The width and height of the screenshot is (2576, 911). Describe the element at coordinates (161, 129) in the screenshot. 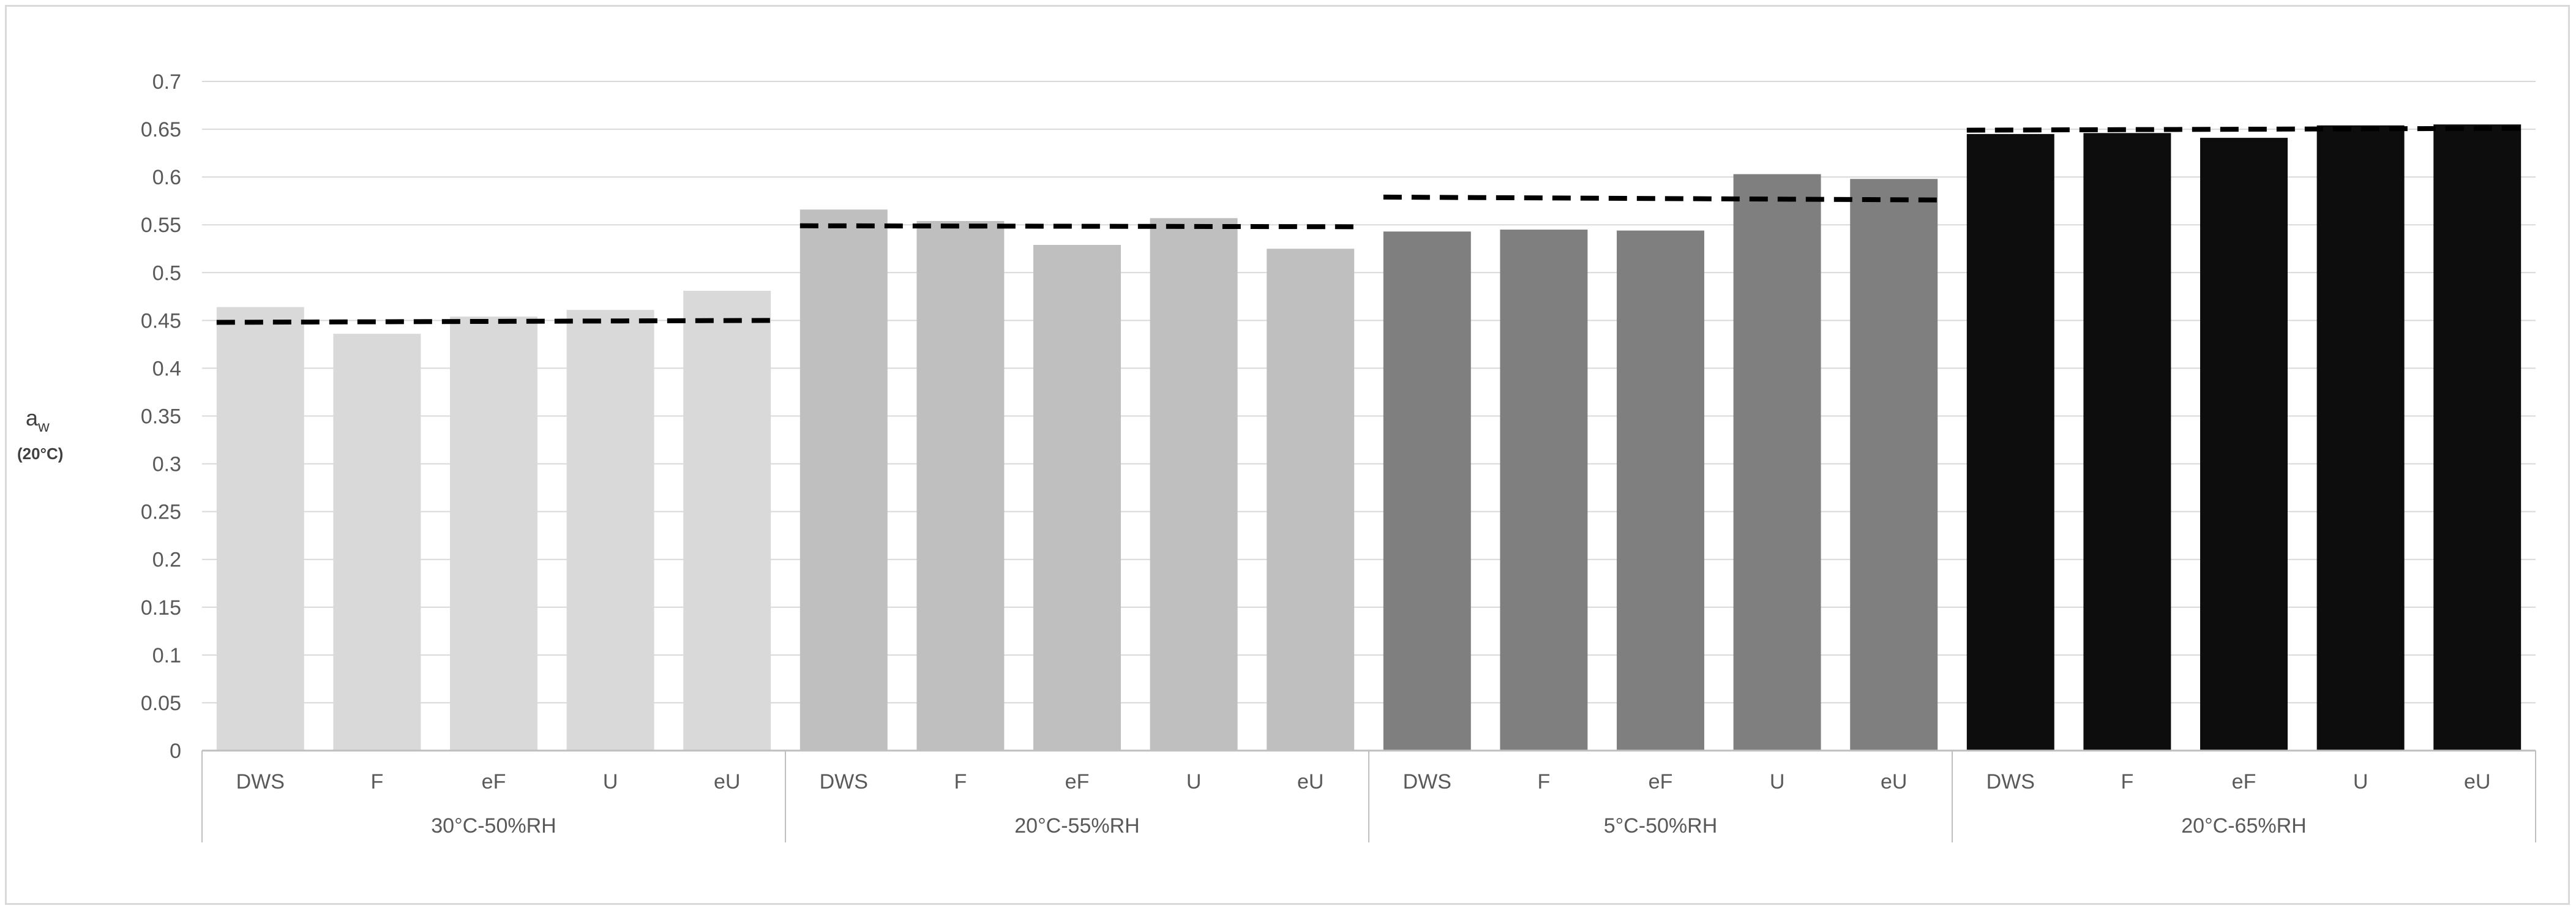

I see `y-tick-label: 0.65` at that location.